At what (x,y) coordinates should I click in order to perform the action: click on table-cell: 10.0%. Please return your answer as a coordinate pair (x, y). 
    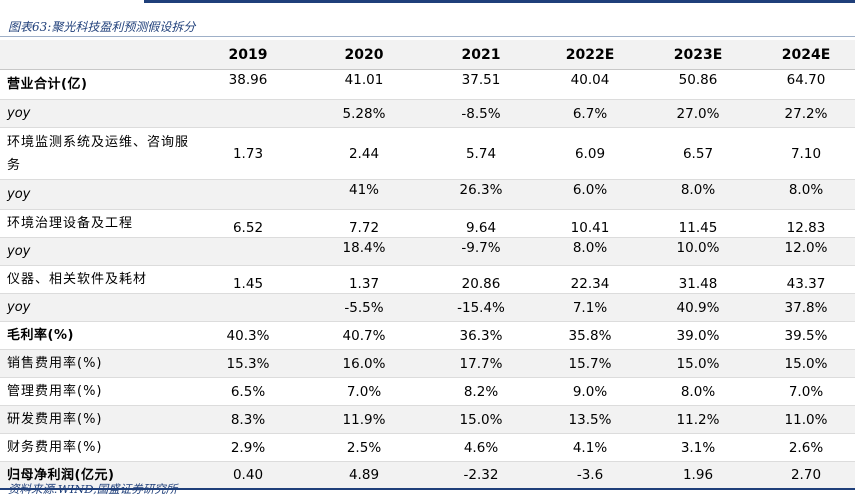
    Looking at the image, I should click on (698, 248).